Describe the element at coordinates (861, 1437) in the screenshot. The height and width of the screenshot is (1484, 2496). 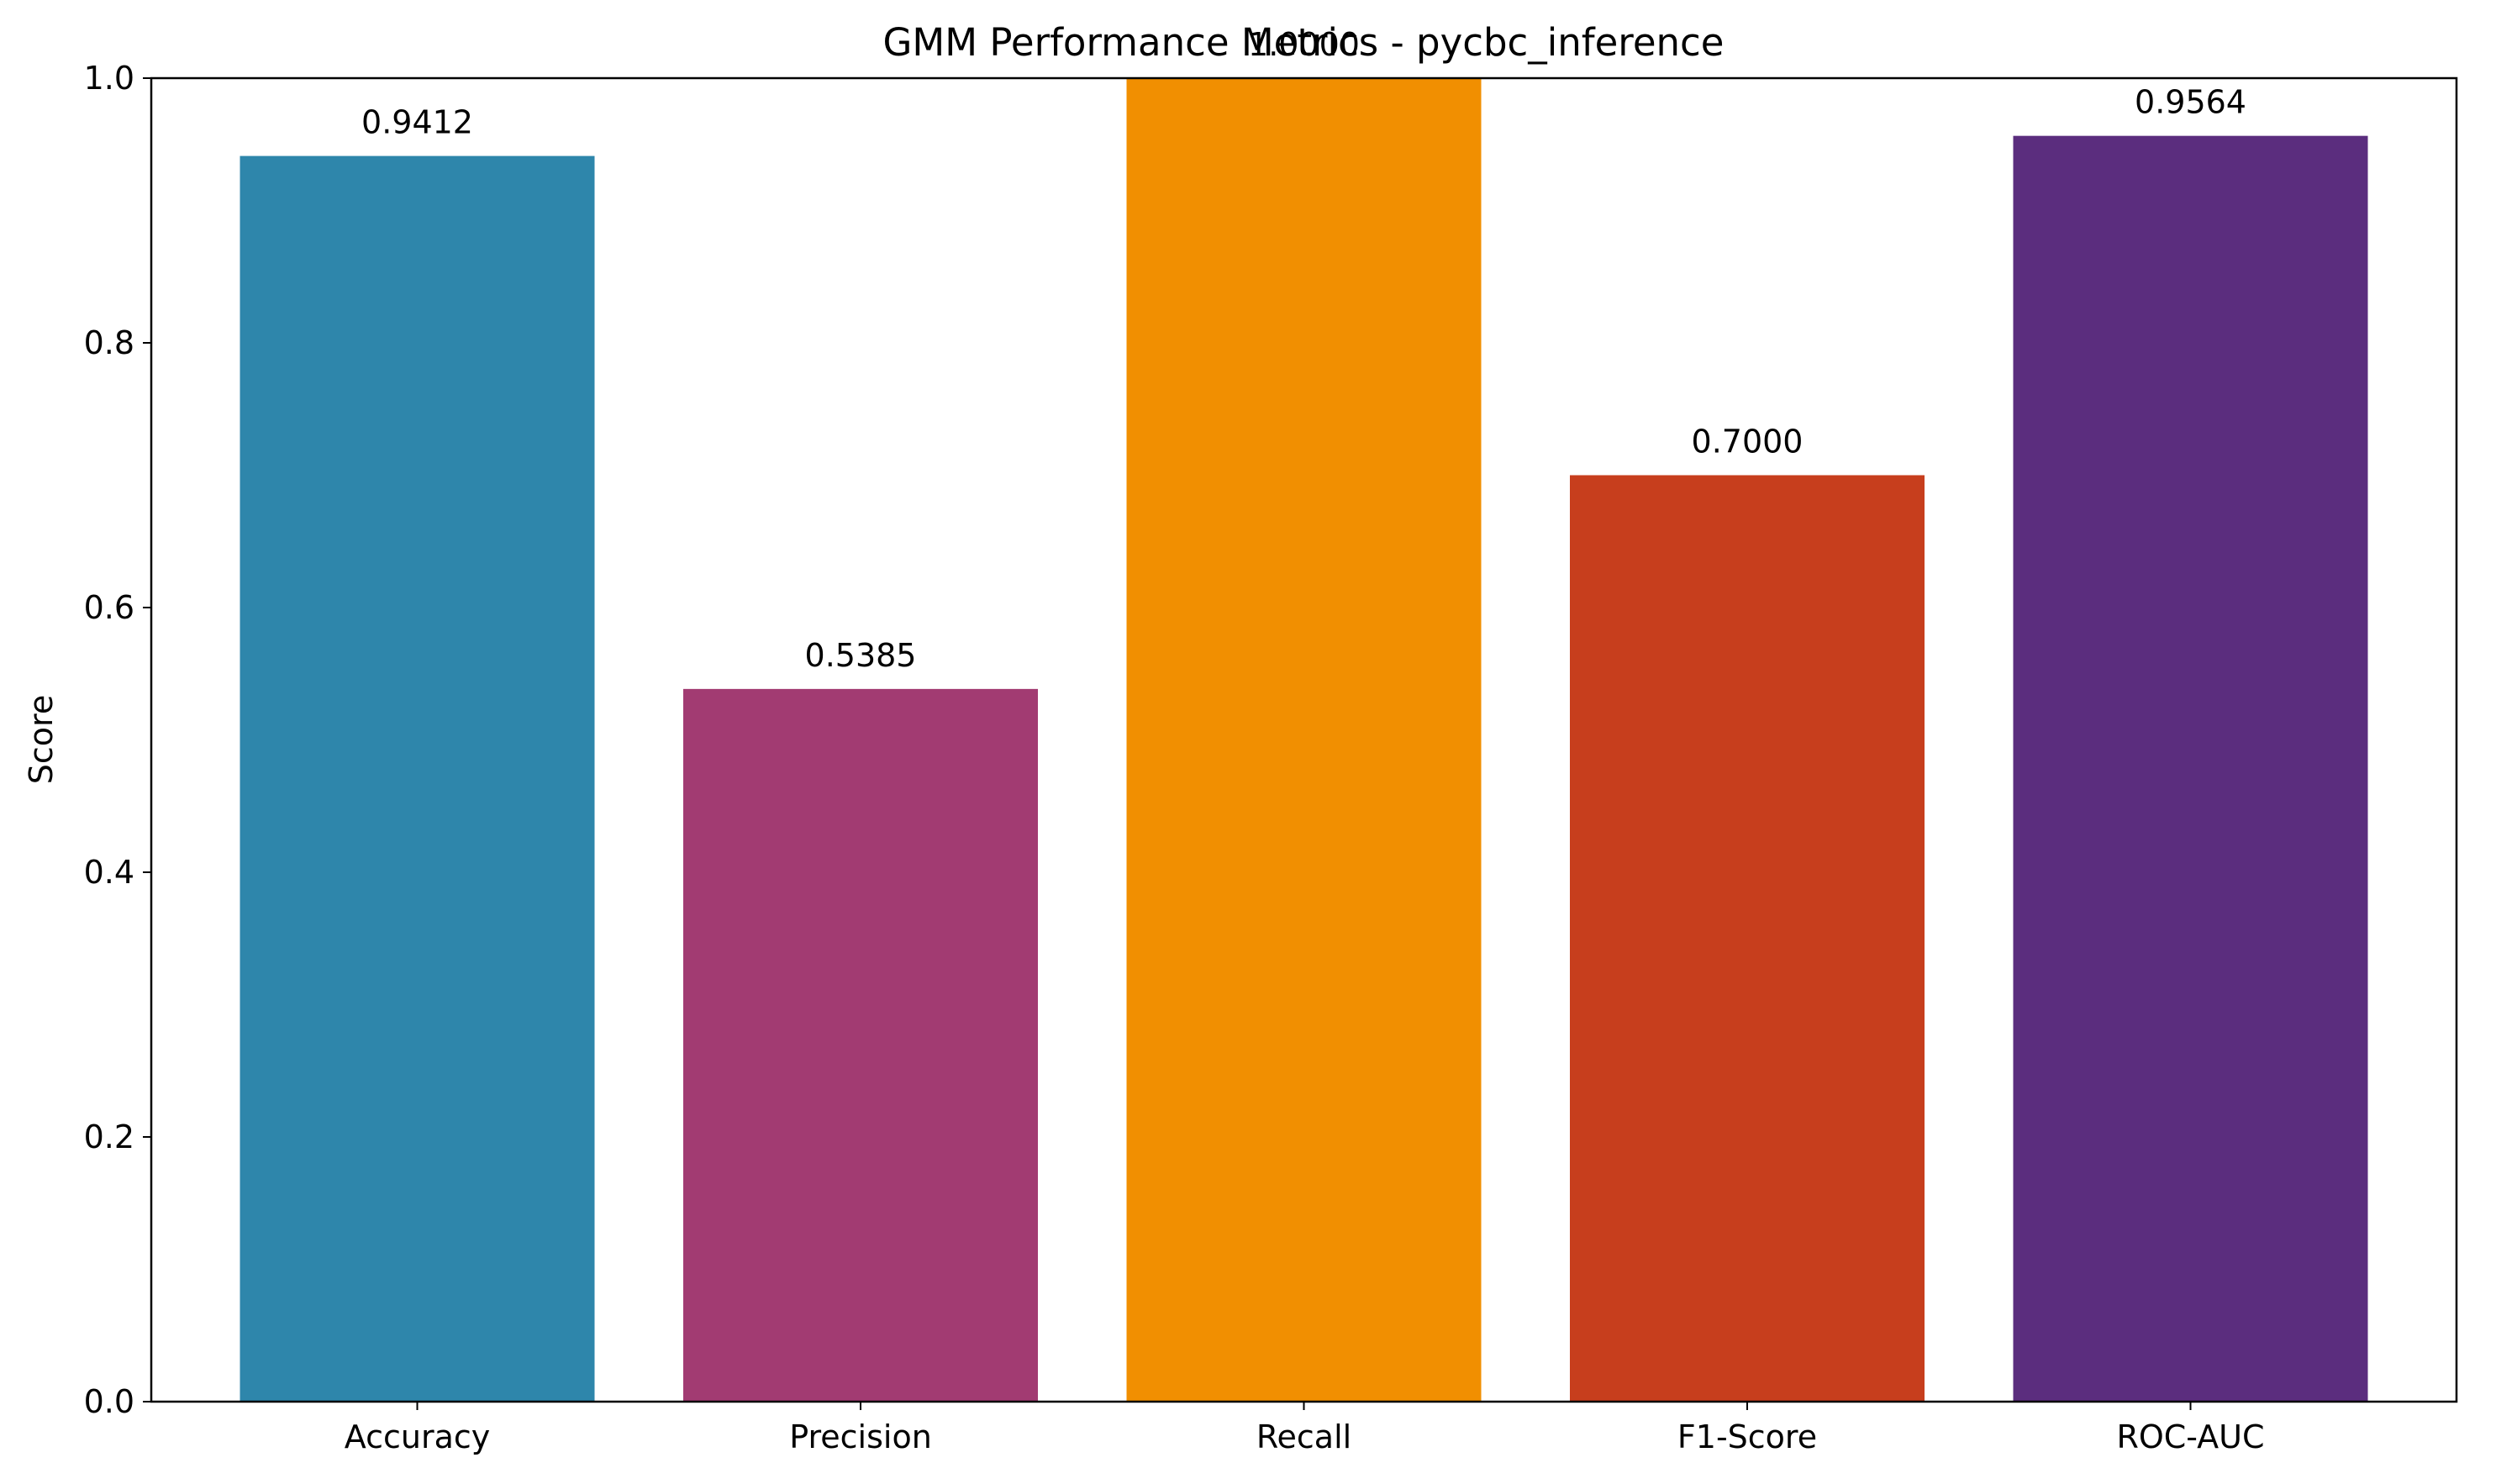
I see `x-tick-label: Precision` at that location.